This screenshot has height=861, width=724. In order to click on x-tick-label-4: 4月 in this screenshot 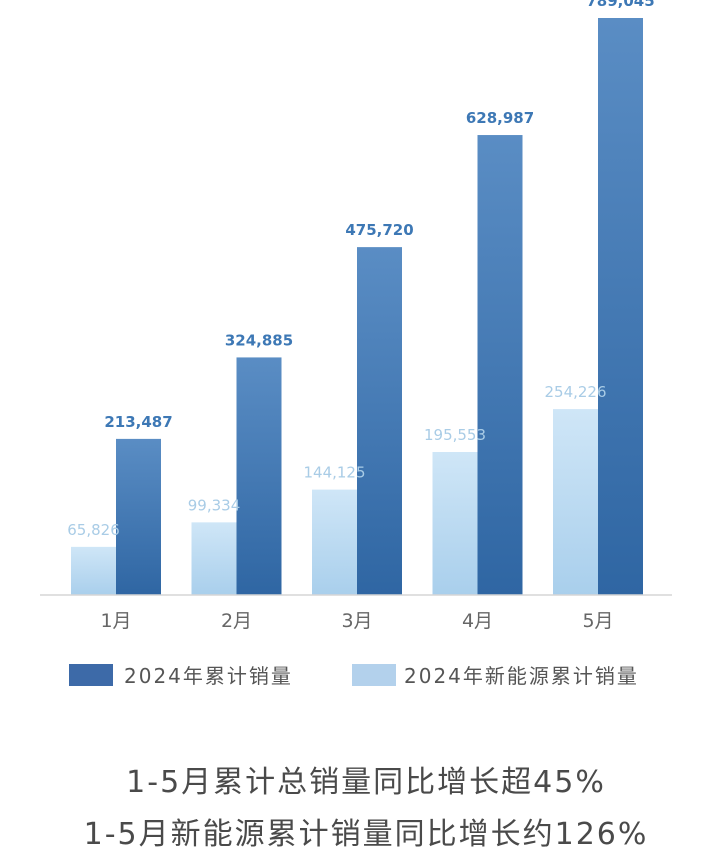, I will do `click(477, 621)`.